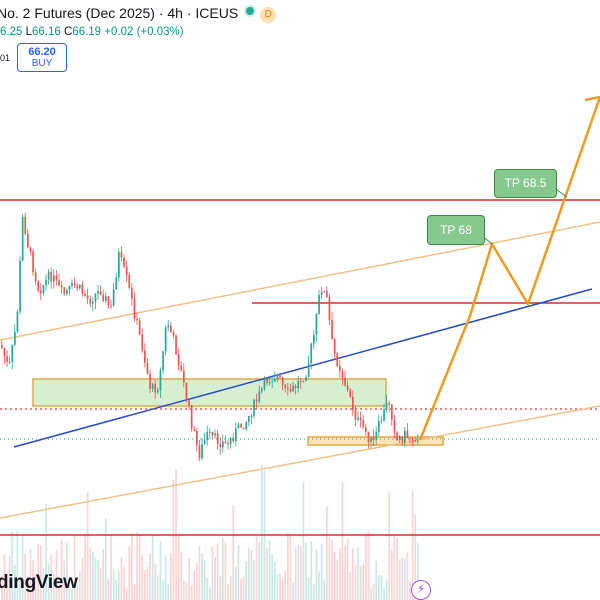 This screenshot has height=600, width=600. What do you see at coordinates (119, 13) in the screenshot?
I see `symbol-title: No. 2 Futures (Dec 2025) · 4h · ICEUS` at bounding box center [119, 13].